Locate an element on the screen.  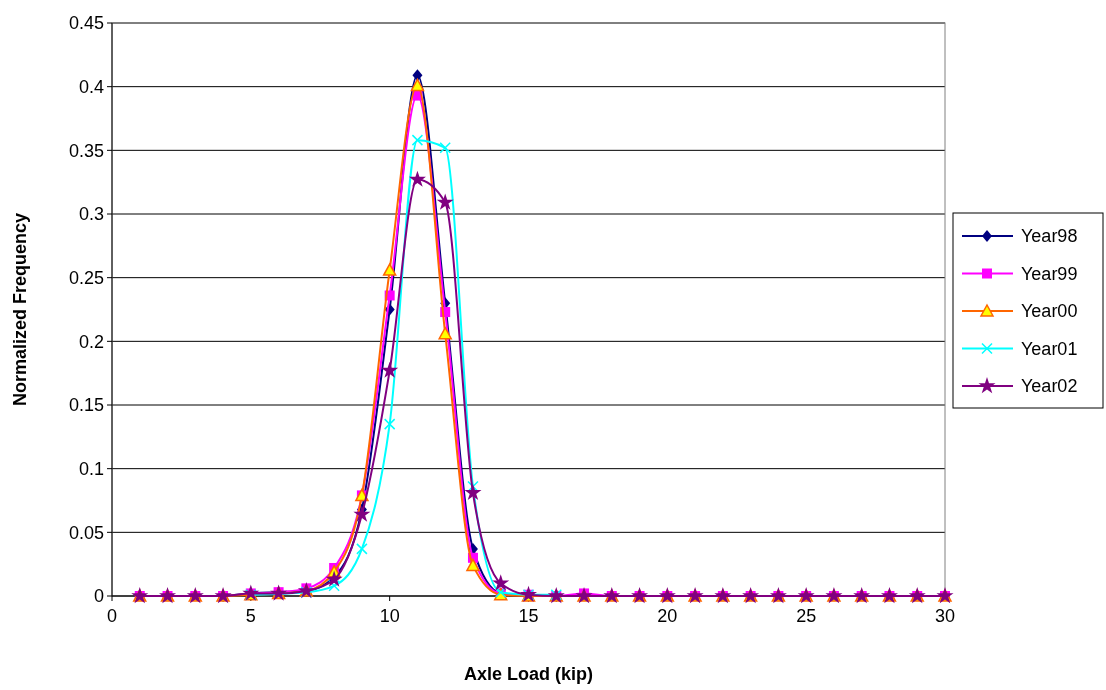
x-tick-label: 30 is located at coordinates (945, 616).